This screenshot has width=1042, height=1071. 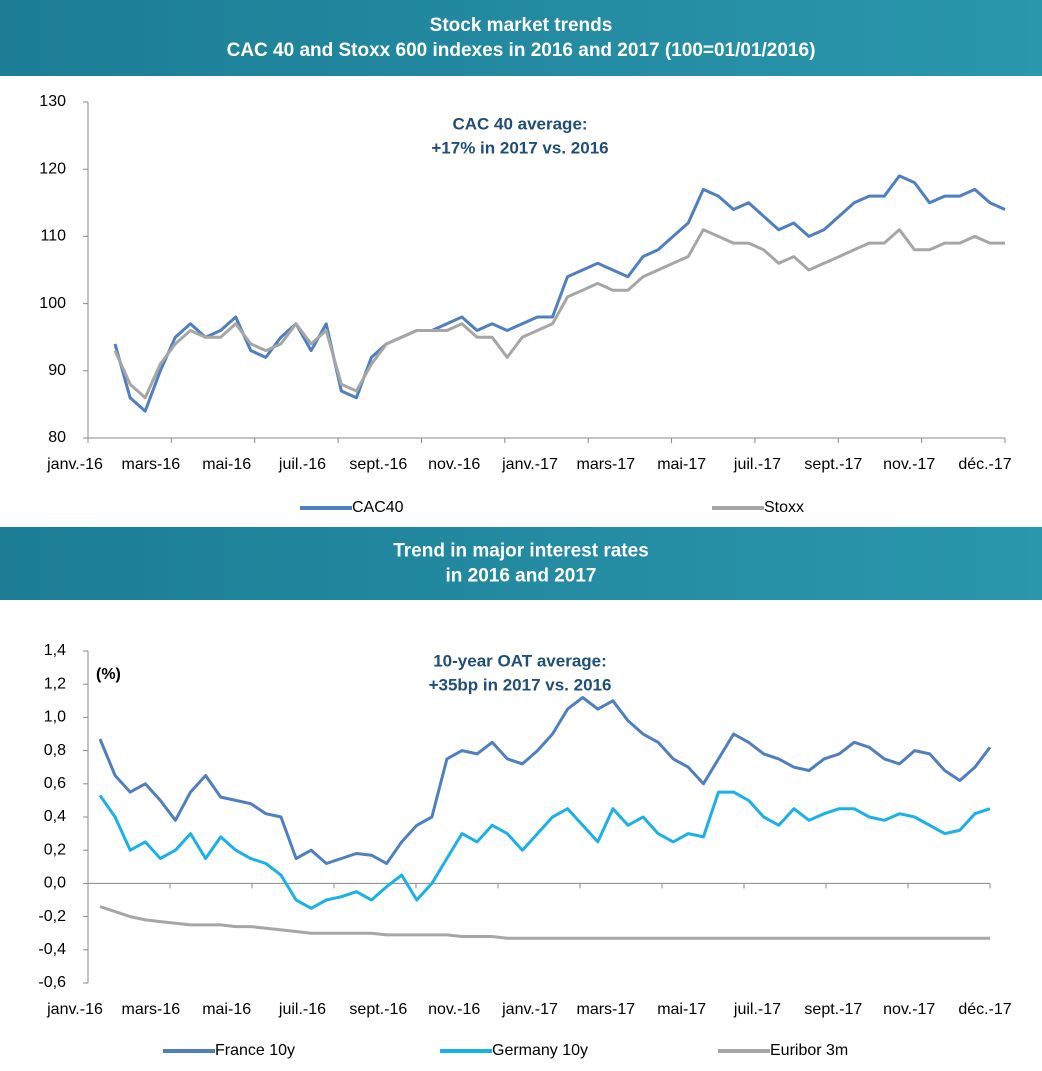 What do you see at coordinates (108, 674) in the screenshot?
I see `y-unit-label: (%)` at bounding box center [108, 674].